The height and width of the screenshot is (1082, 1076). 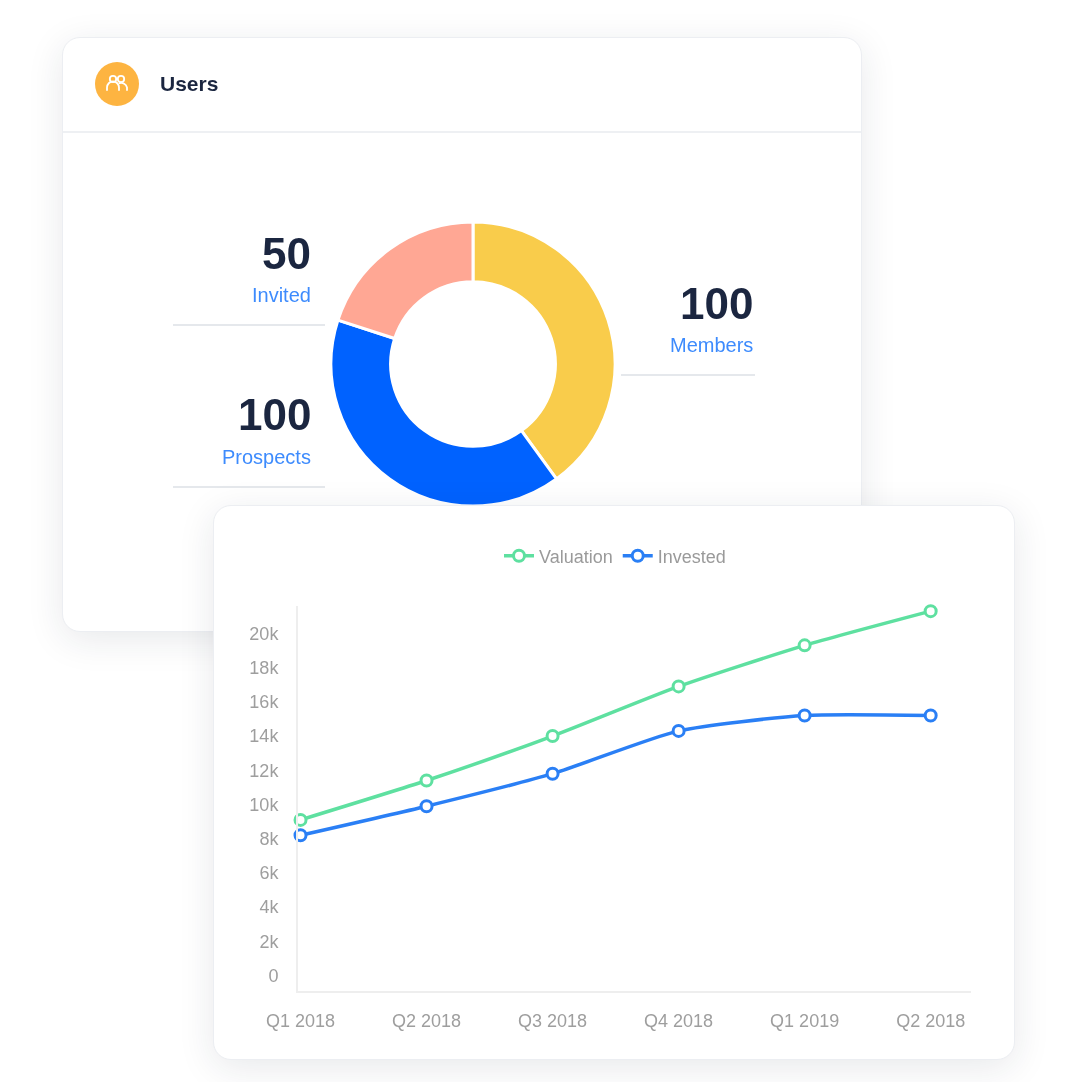 I want to click on x-tick-label: Q1 2019, so click(x=805, y=1020).